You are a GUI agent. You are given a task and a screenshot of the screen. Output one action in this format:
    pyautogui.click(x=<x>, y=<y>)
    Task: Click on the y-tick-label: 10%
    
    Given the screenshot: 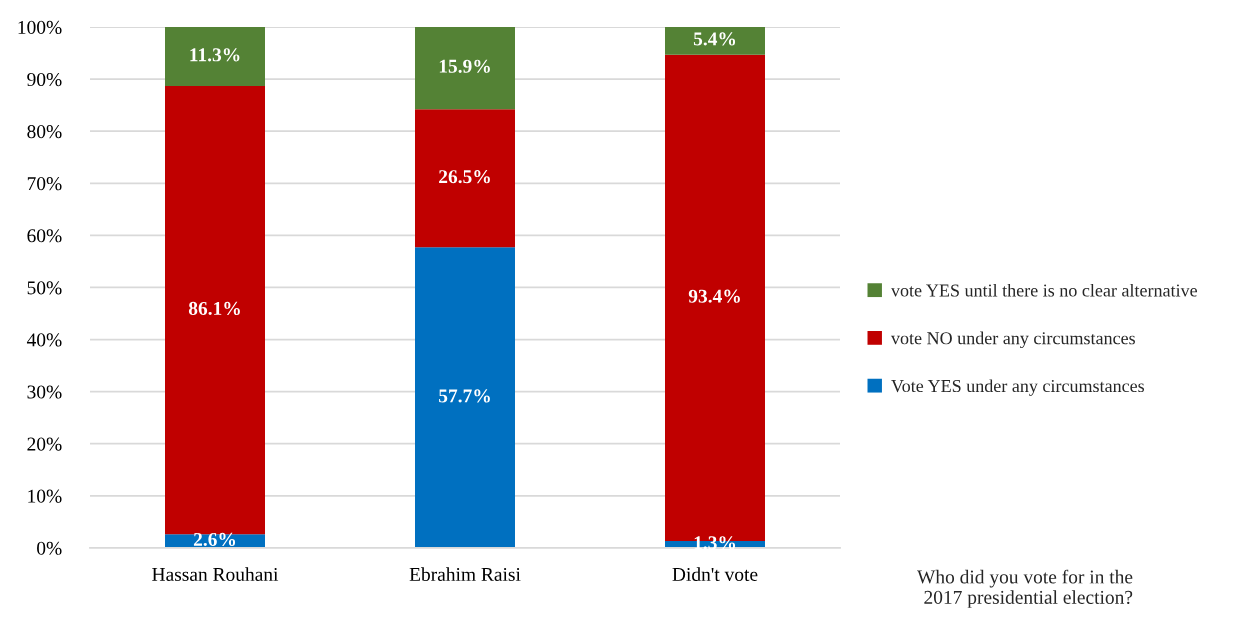 What is the action you would take?
    pyautogui.click(x=45, y=496)
    